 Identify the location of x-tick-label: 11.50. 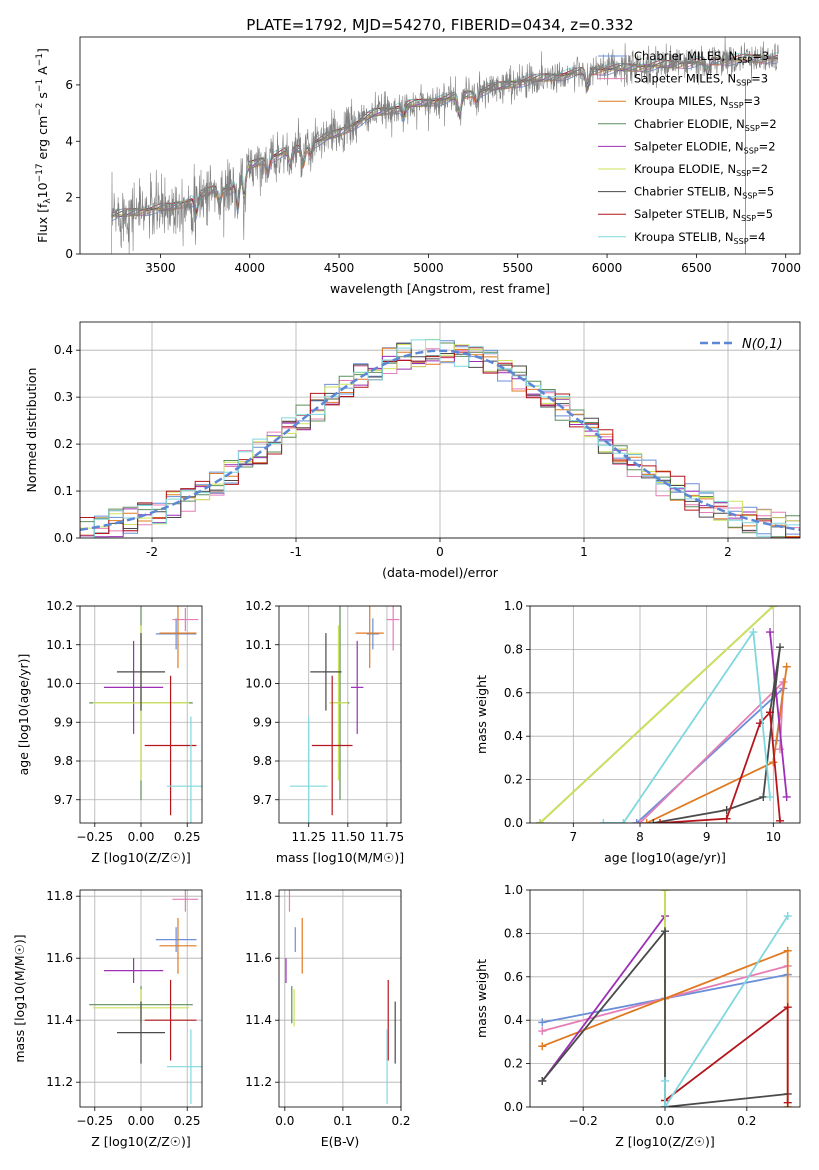
(348, 837).